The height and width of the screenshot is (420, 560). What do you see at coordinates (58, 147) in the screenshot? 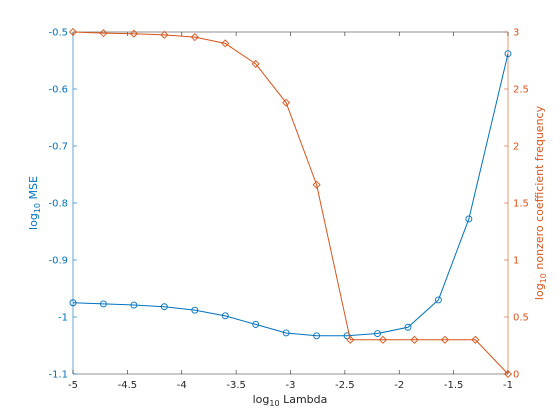
I see `y-left-tick-label: -0.7` at bounding box center [58, 147].